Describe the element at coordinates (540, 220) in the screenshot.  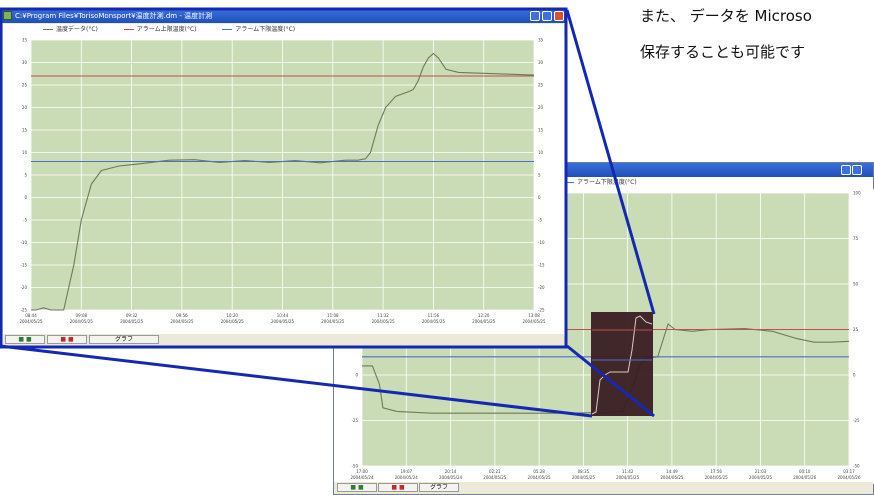
I see `y-tick-label-right: -5` at that location.